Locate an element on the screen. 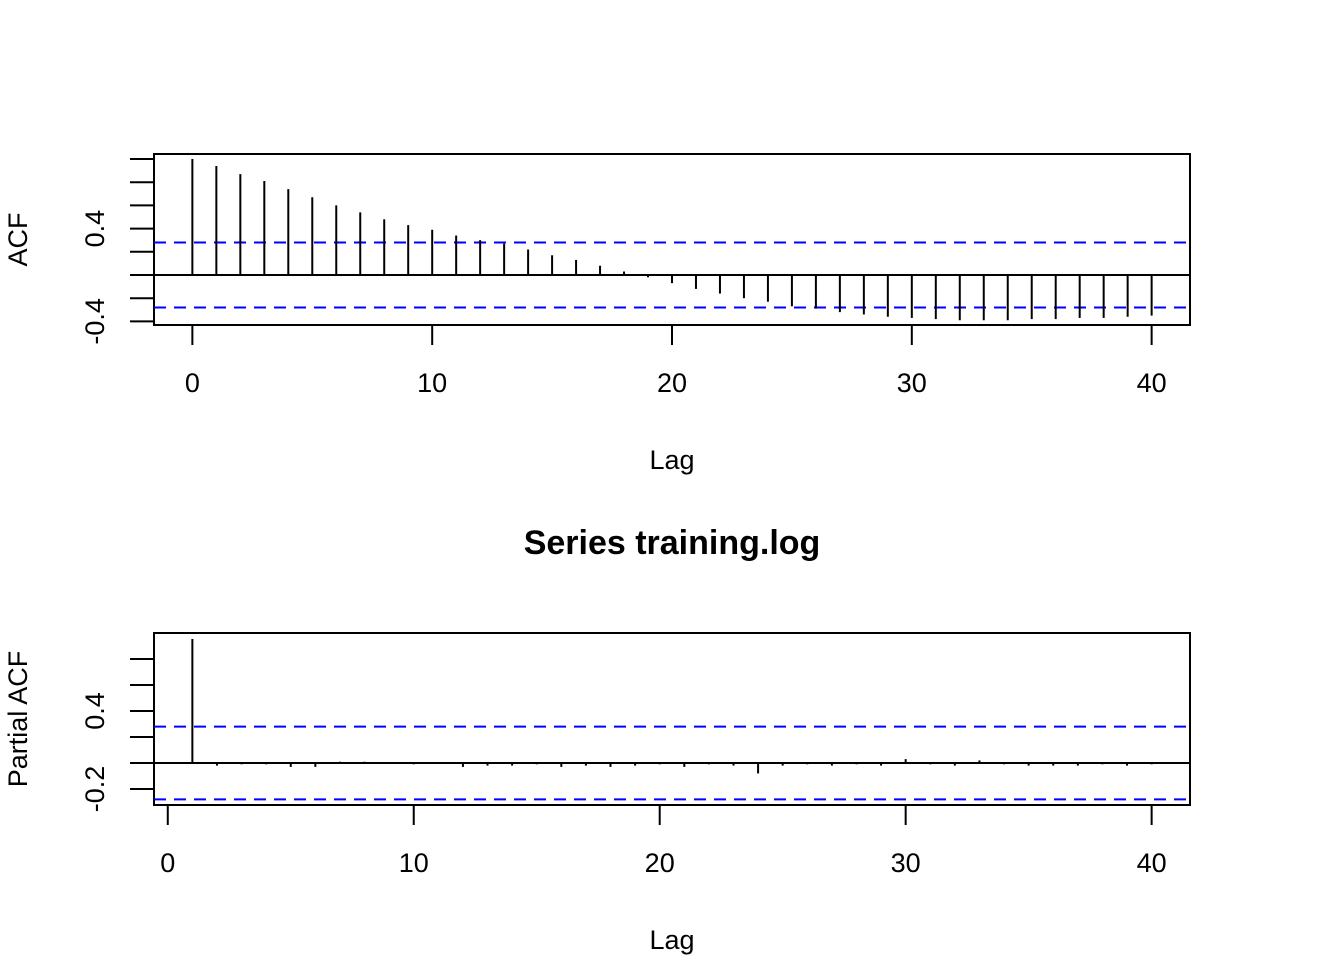  chart-title: Series training.log is located at coordinates (672, 543).